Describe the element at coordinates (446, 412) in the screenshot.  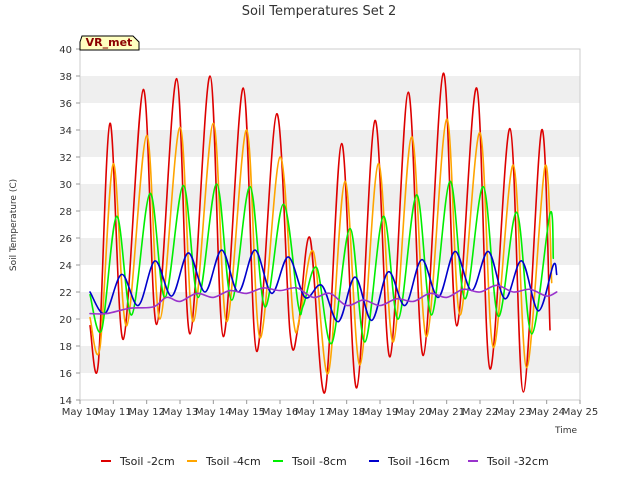
I see `x-tick-label: May 21` at that location.